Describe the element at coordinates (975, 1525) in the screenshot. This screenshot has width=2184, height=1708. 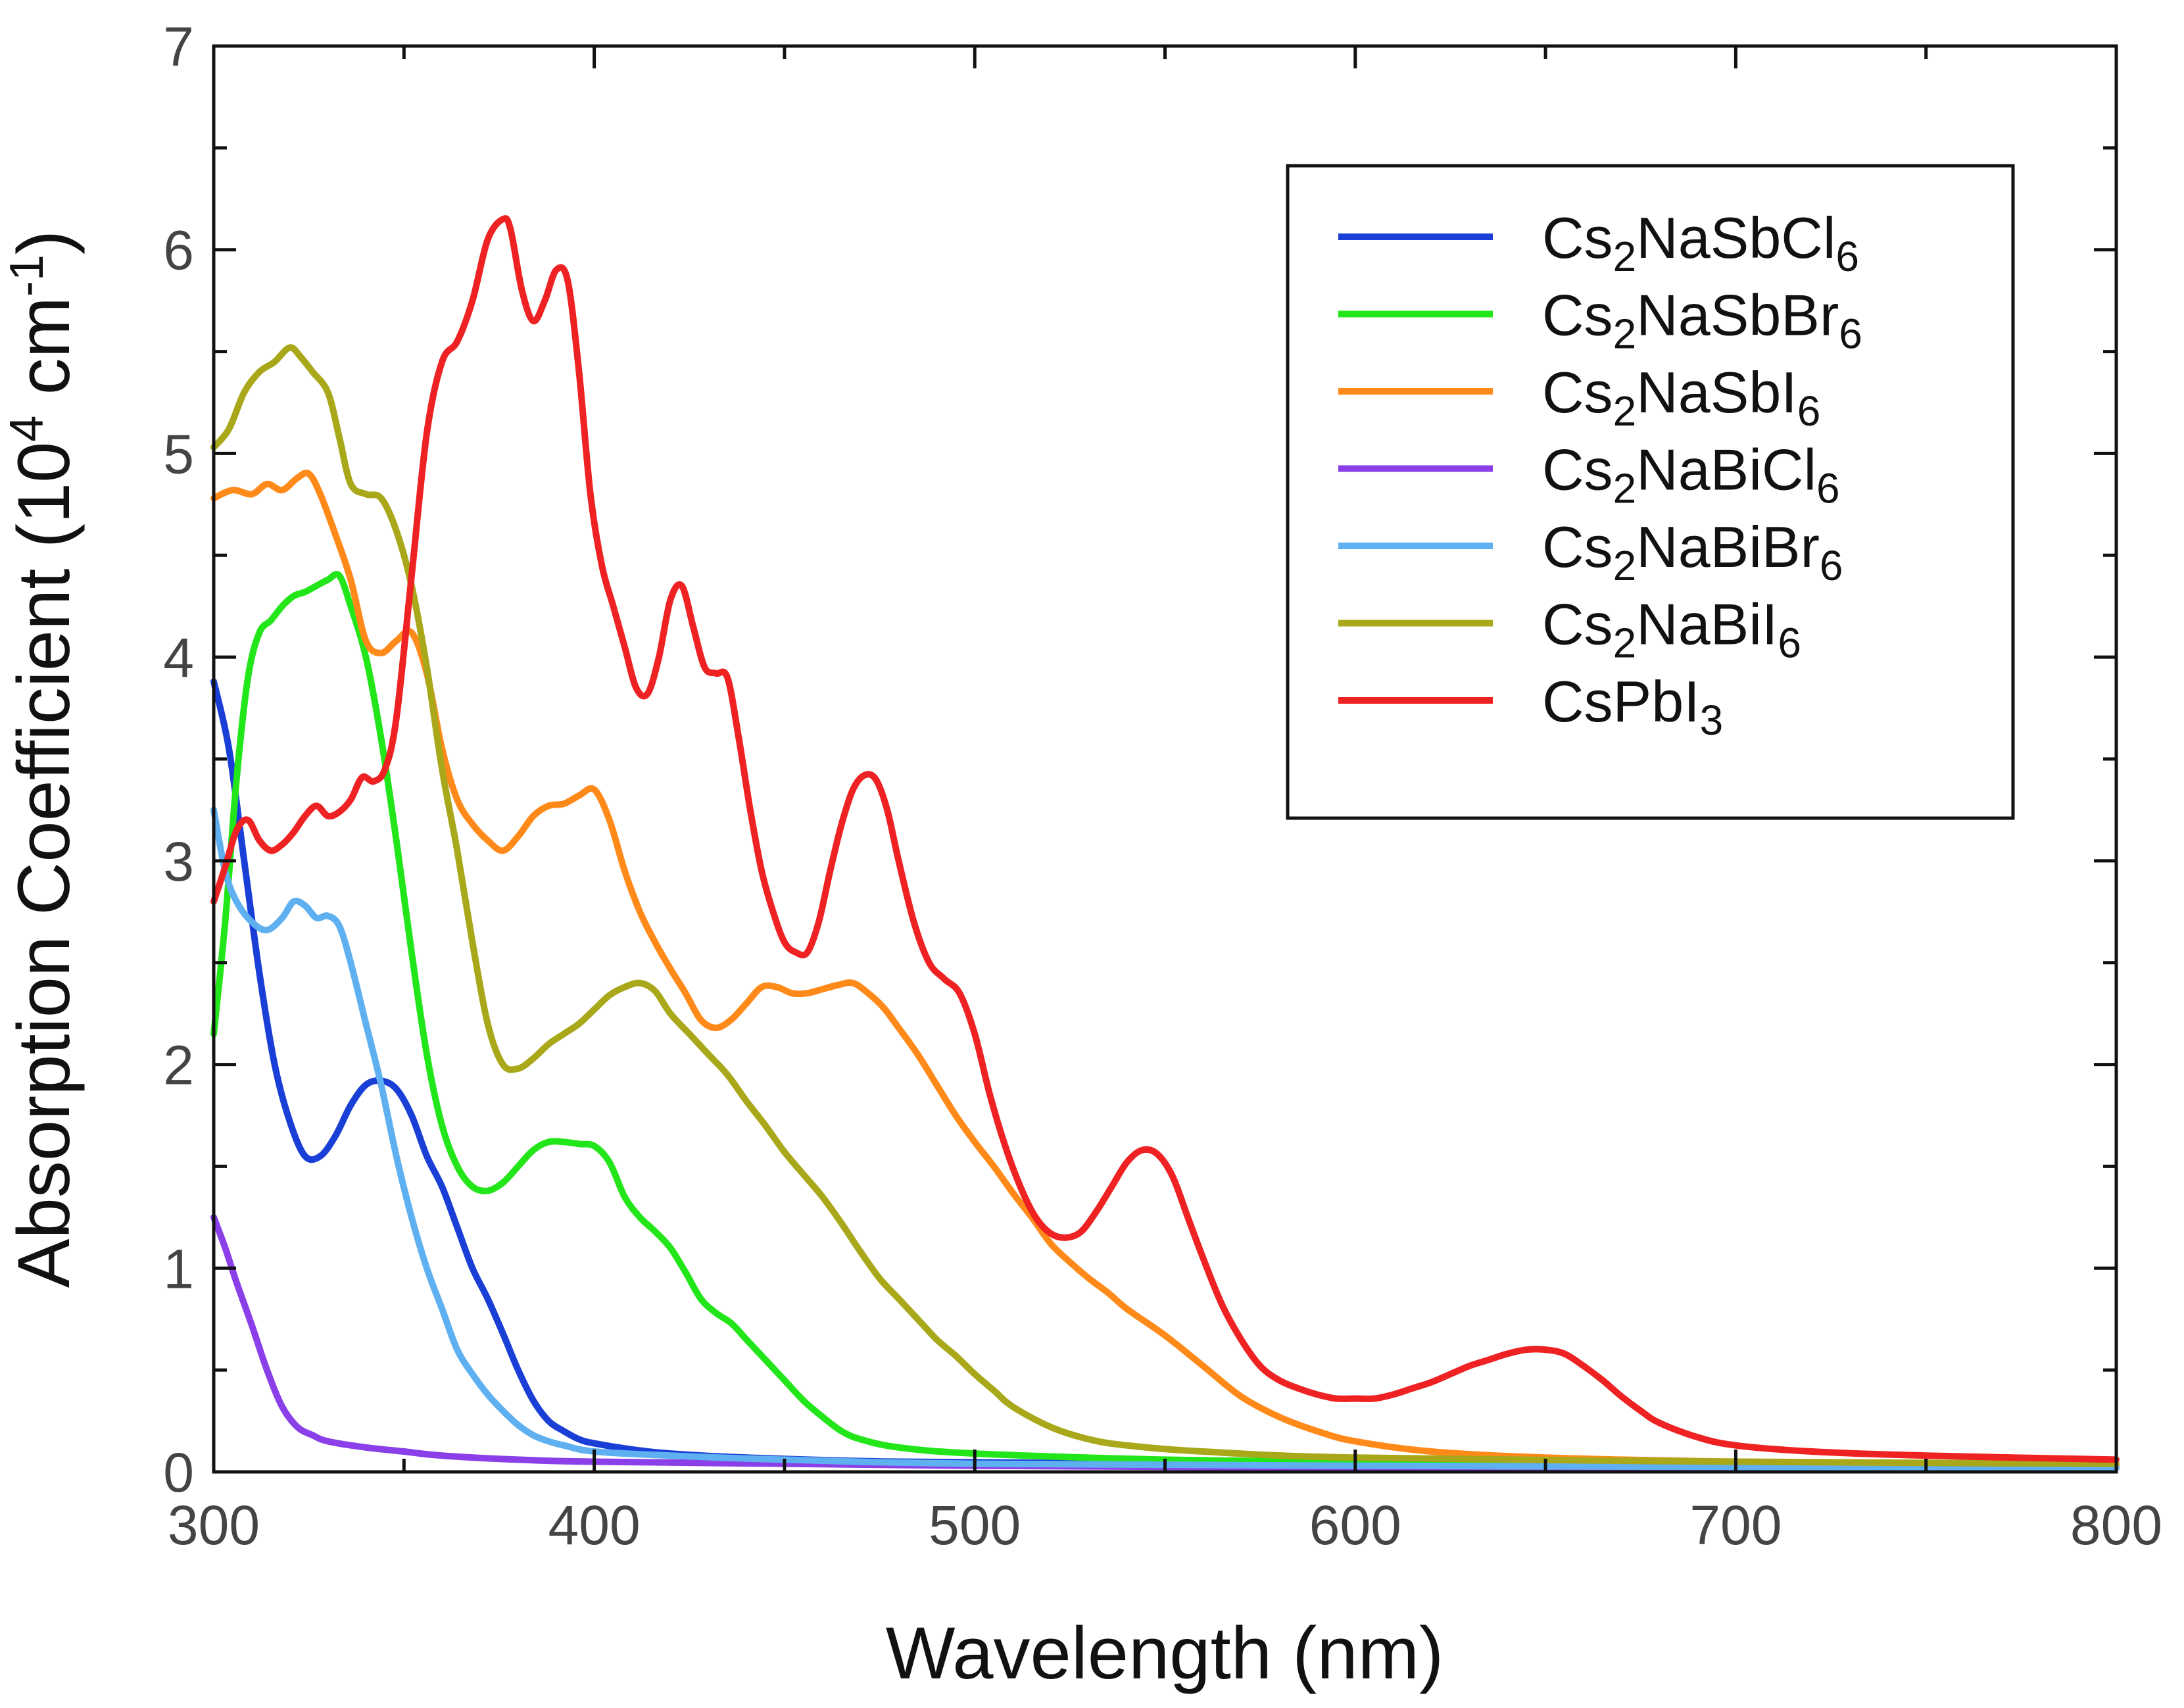
I see `x-tick-label: 500` at that location.